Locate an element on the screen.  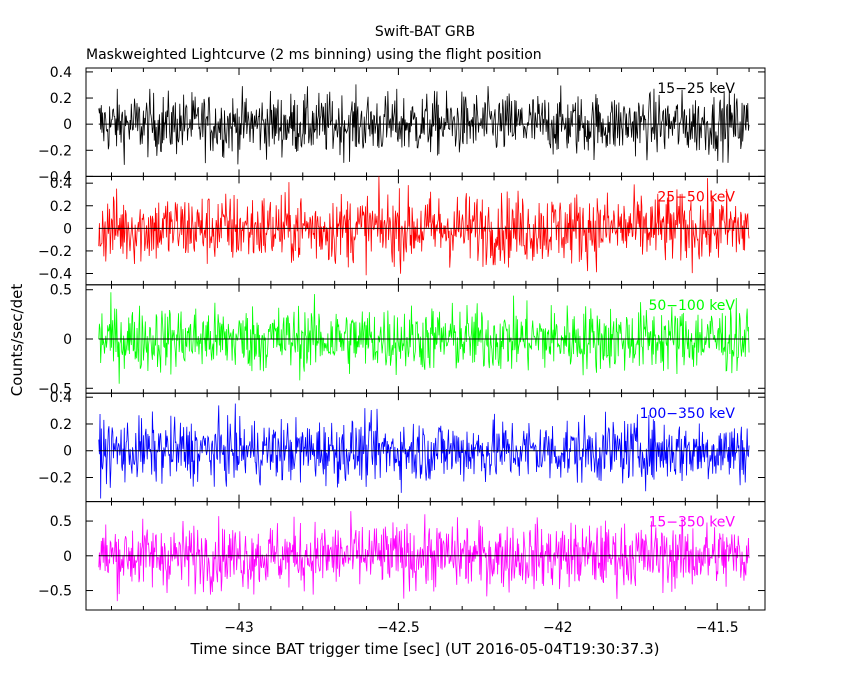
panel-1-ytick-label: 0.4 is located at coordinates (61, 184).